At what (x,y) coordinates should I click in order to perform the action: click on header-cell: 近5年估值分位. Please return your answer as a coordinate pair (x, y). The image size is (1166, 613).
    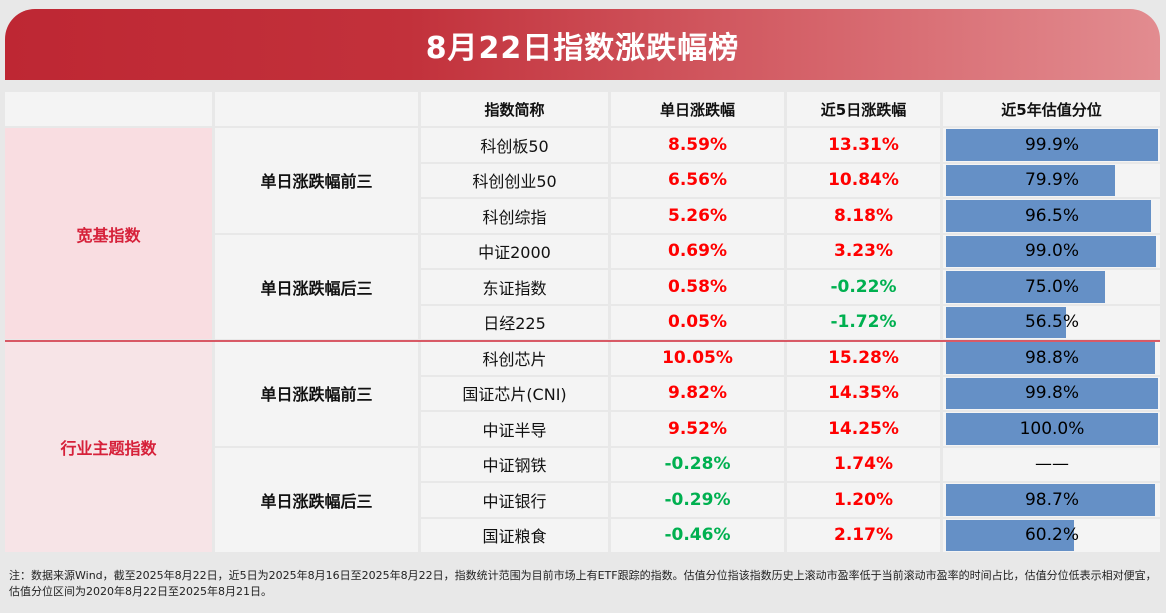
    Looking at the image, I should click on (1051, 109).